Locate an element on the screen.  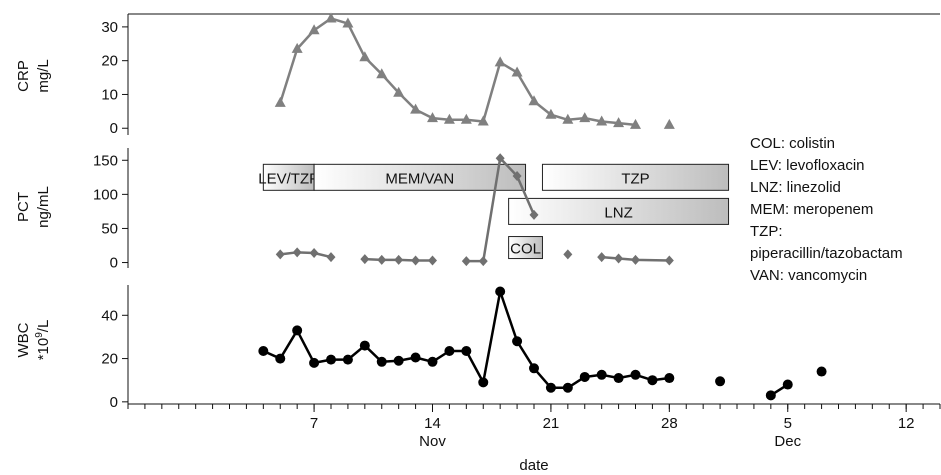
x-tick-label: 14 is located at coordinates (432, 423).